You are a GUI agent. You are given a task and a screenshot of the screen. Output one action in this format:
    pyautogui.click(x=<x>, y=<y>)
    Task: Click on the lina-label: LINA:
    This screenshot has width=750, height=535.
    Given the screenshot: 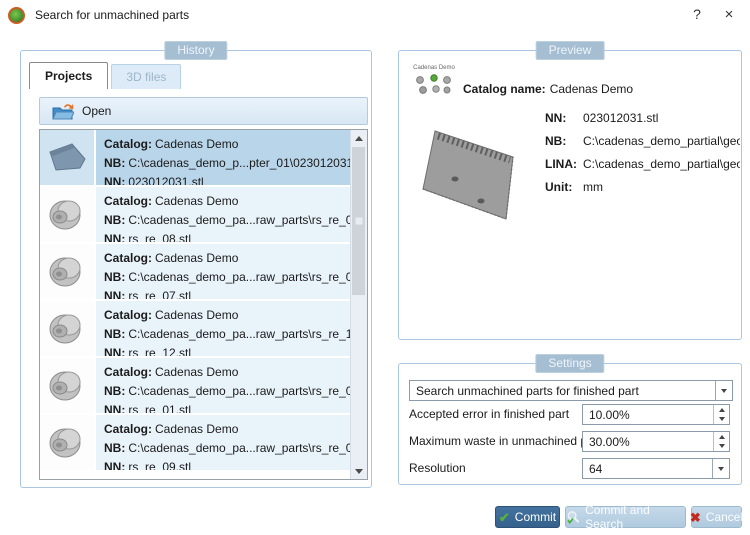 What is the action you would take?
    pyautogui.click(x=561, y=164)
    